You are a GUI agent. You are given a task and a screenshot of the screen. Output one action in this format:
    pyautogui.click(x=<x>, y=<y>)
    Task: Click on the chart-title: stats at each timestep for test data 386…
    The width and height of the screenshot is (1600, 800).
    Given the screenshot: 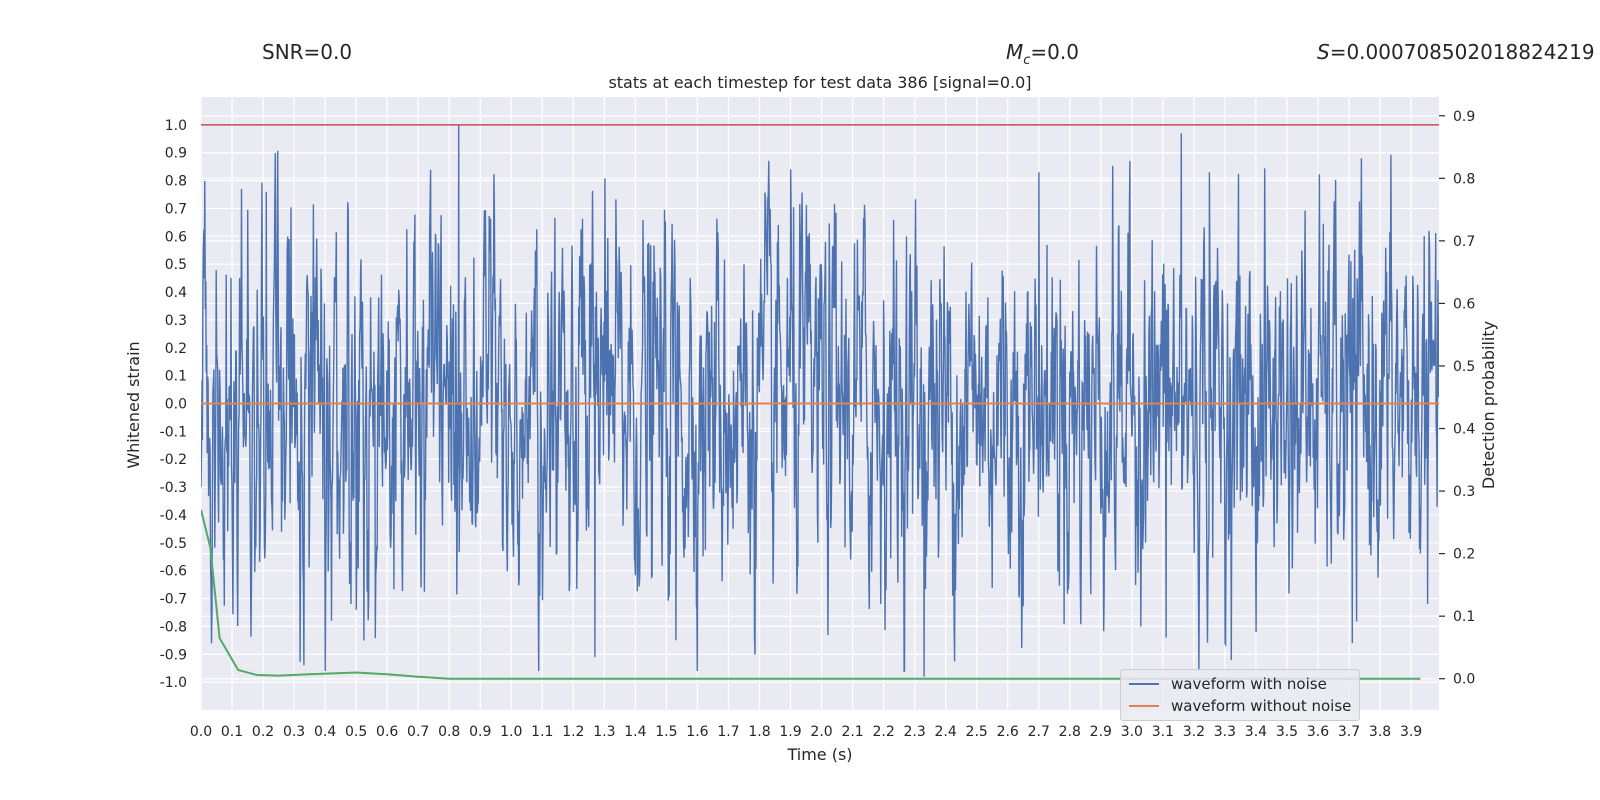 What is the action you would take?
    pyautogui.click(x=819, y=82)
    